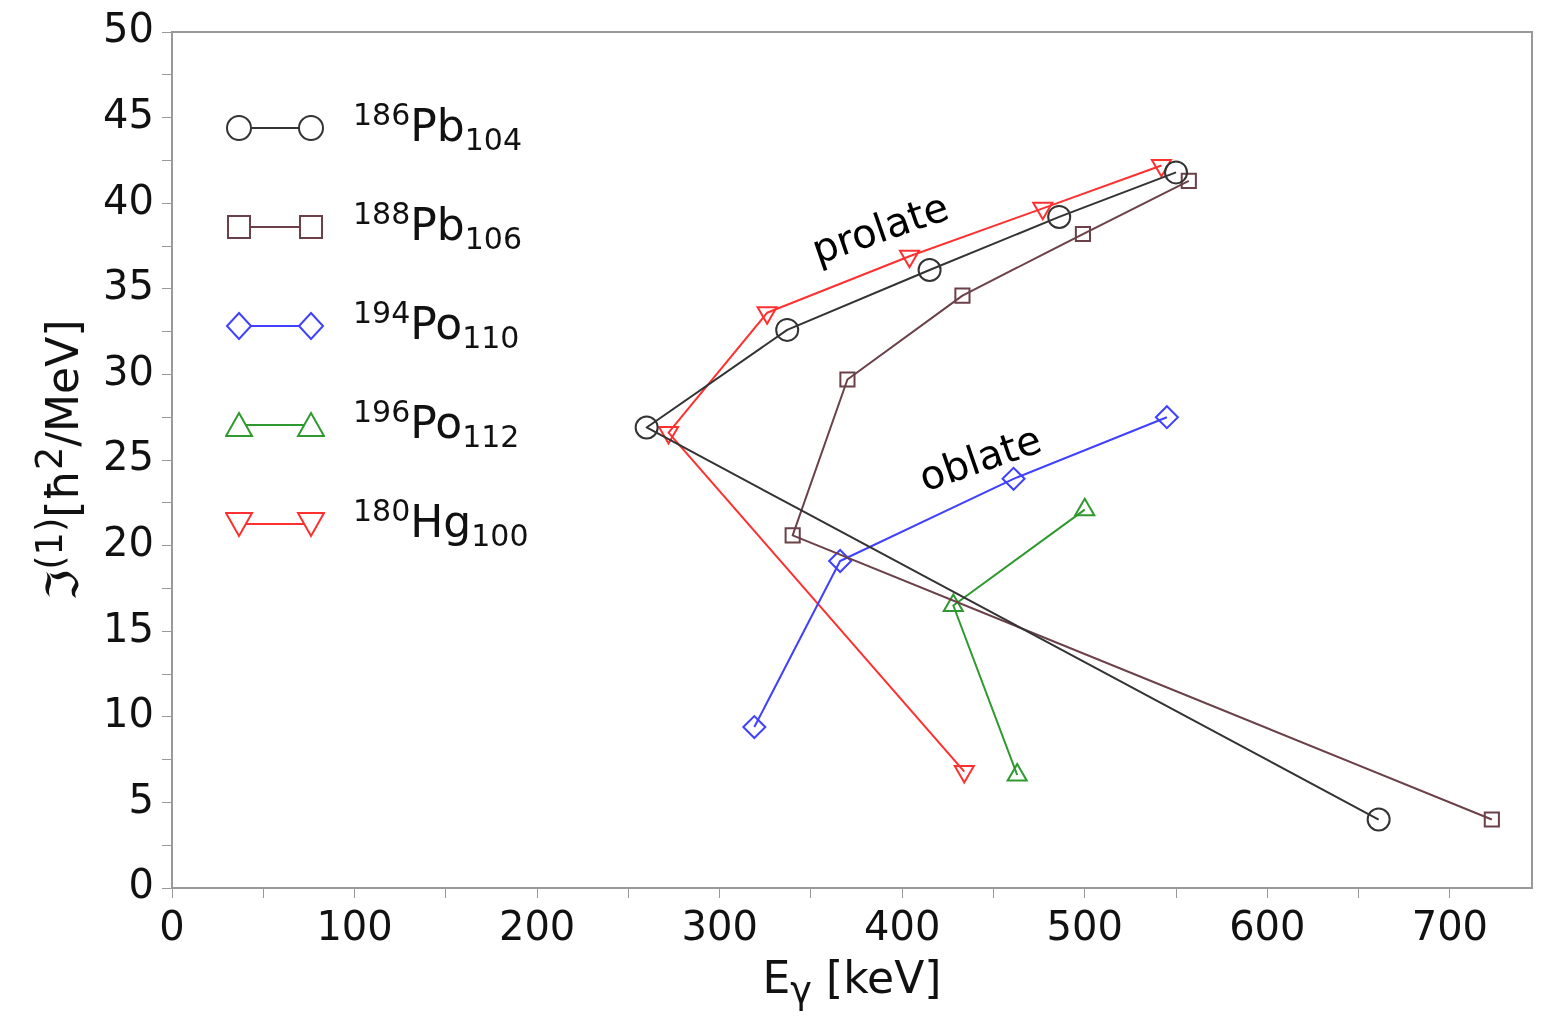 The width and height of the screenshot is (1545, 1032). Describe the element at coordinates (719, 926) in the screenshot. I see `x-tick-label: 300` at that location.